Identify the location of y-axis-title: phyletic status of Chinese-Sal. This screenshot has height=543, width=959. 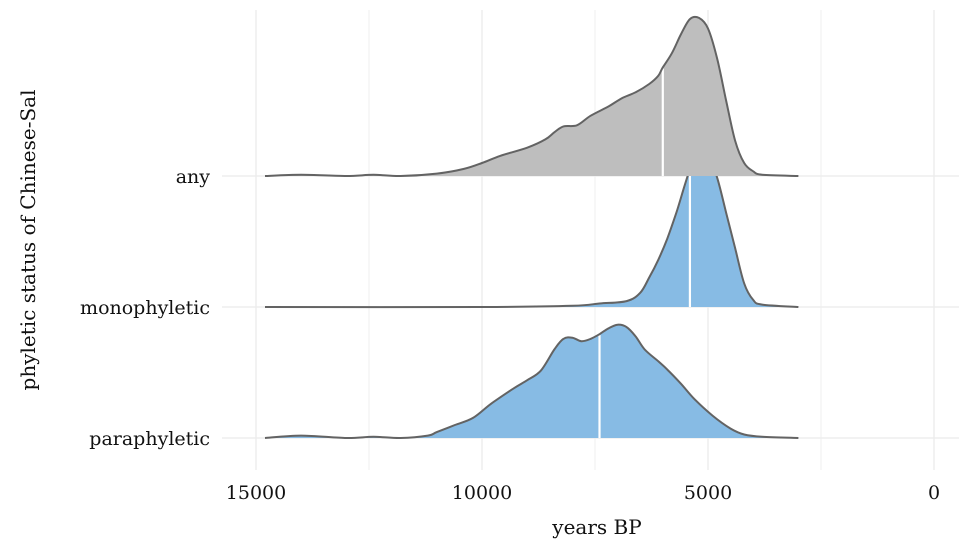
(28, 240).